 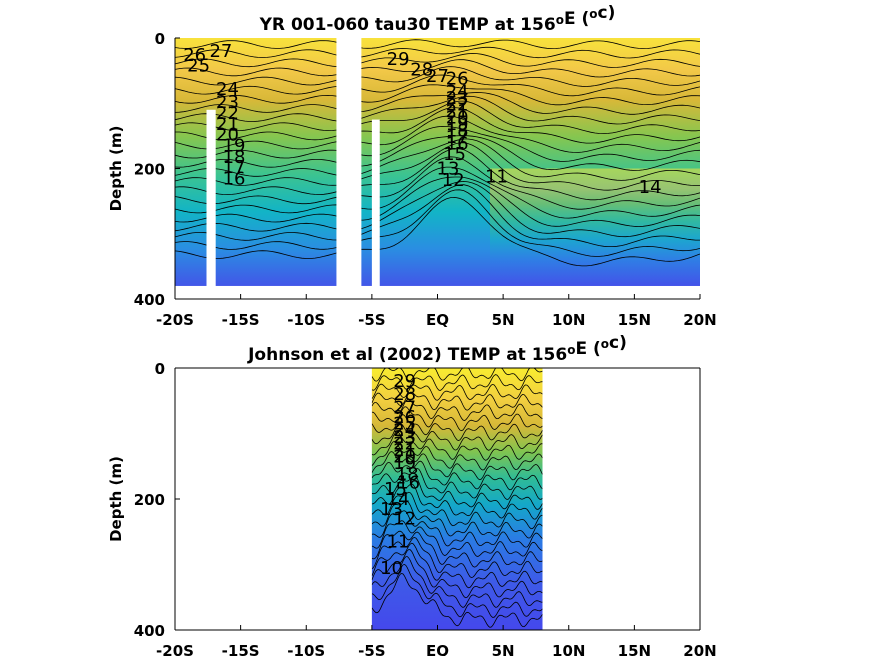 What do you see at coordinates (227, 135) in the screenshot?
I see `contour-label: 20` at bounding box center [227, 135].